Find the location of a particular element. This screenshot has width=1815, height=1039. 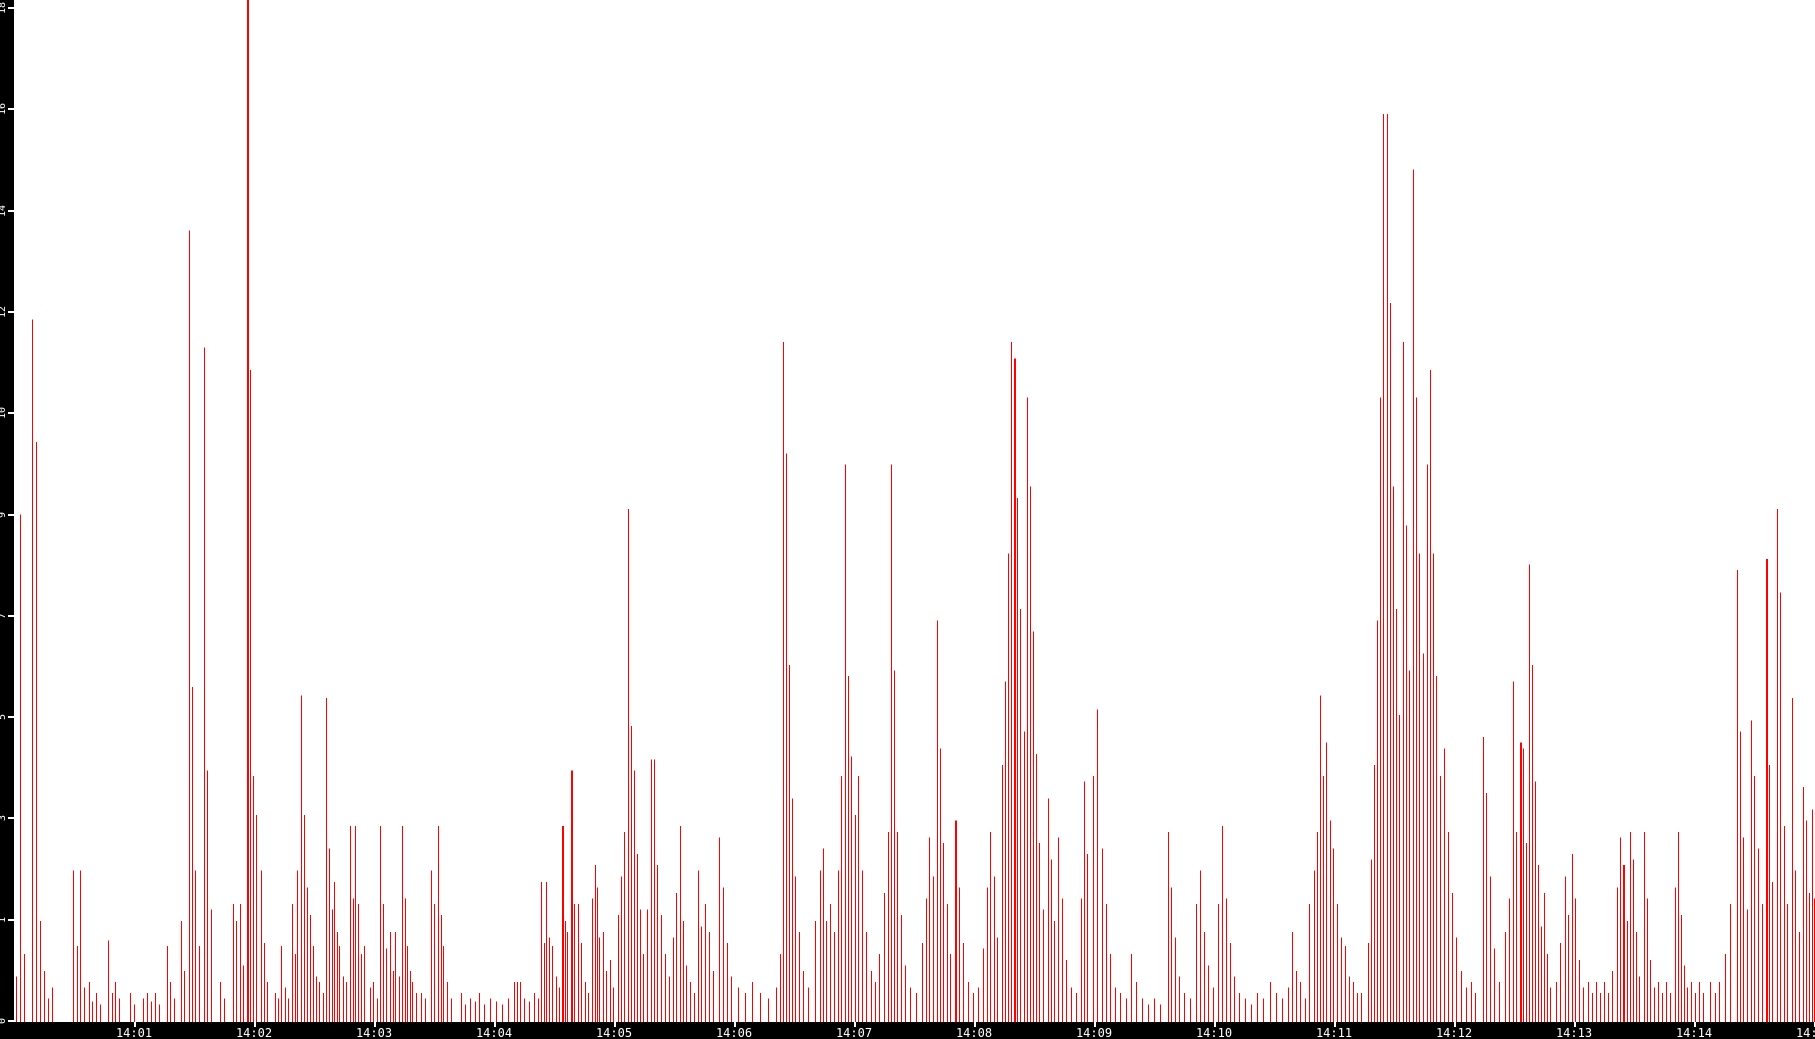

y-axis-bar is located at coordinates (7, 519).